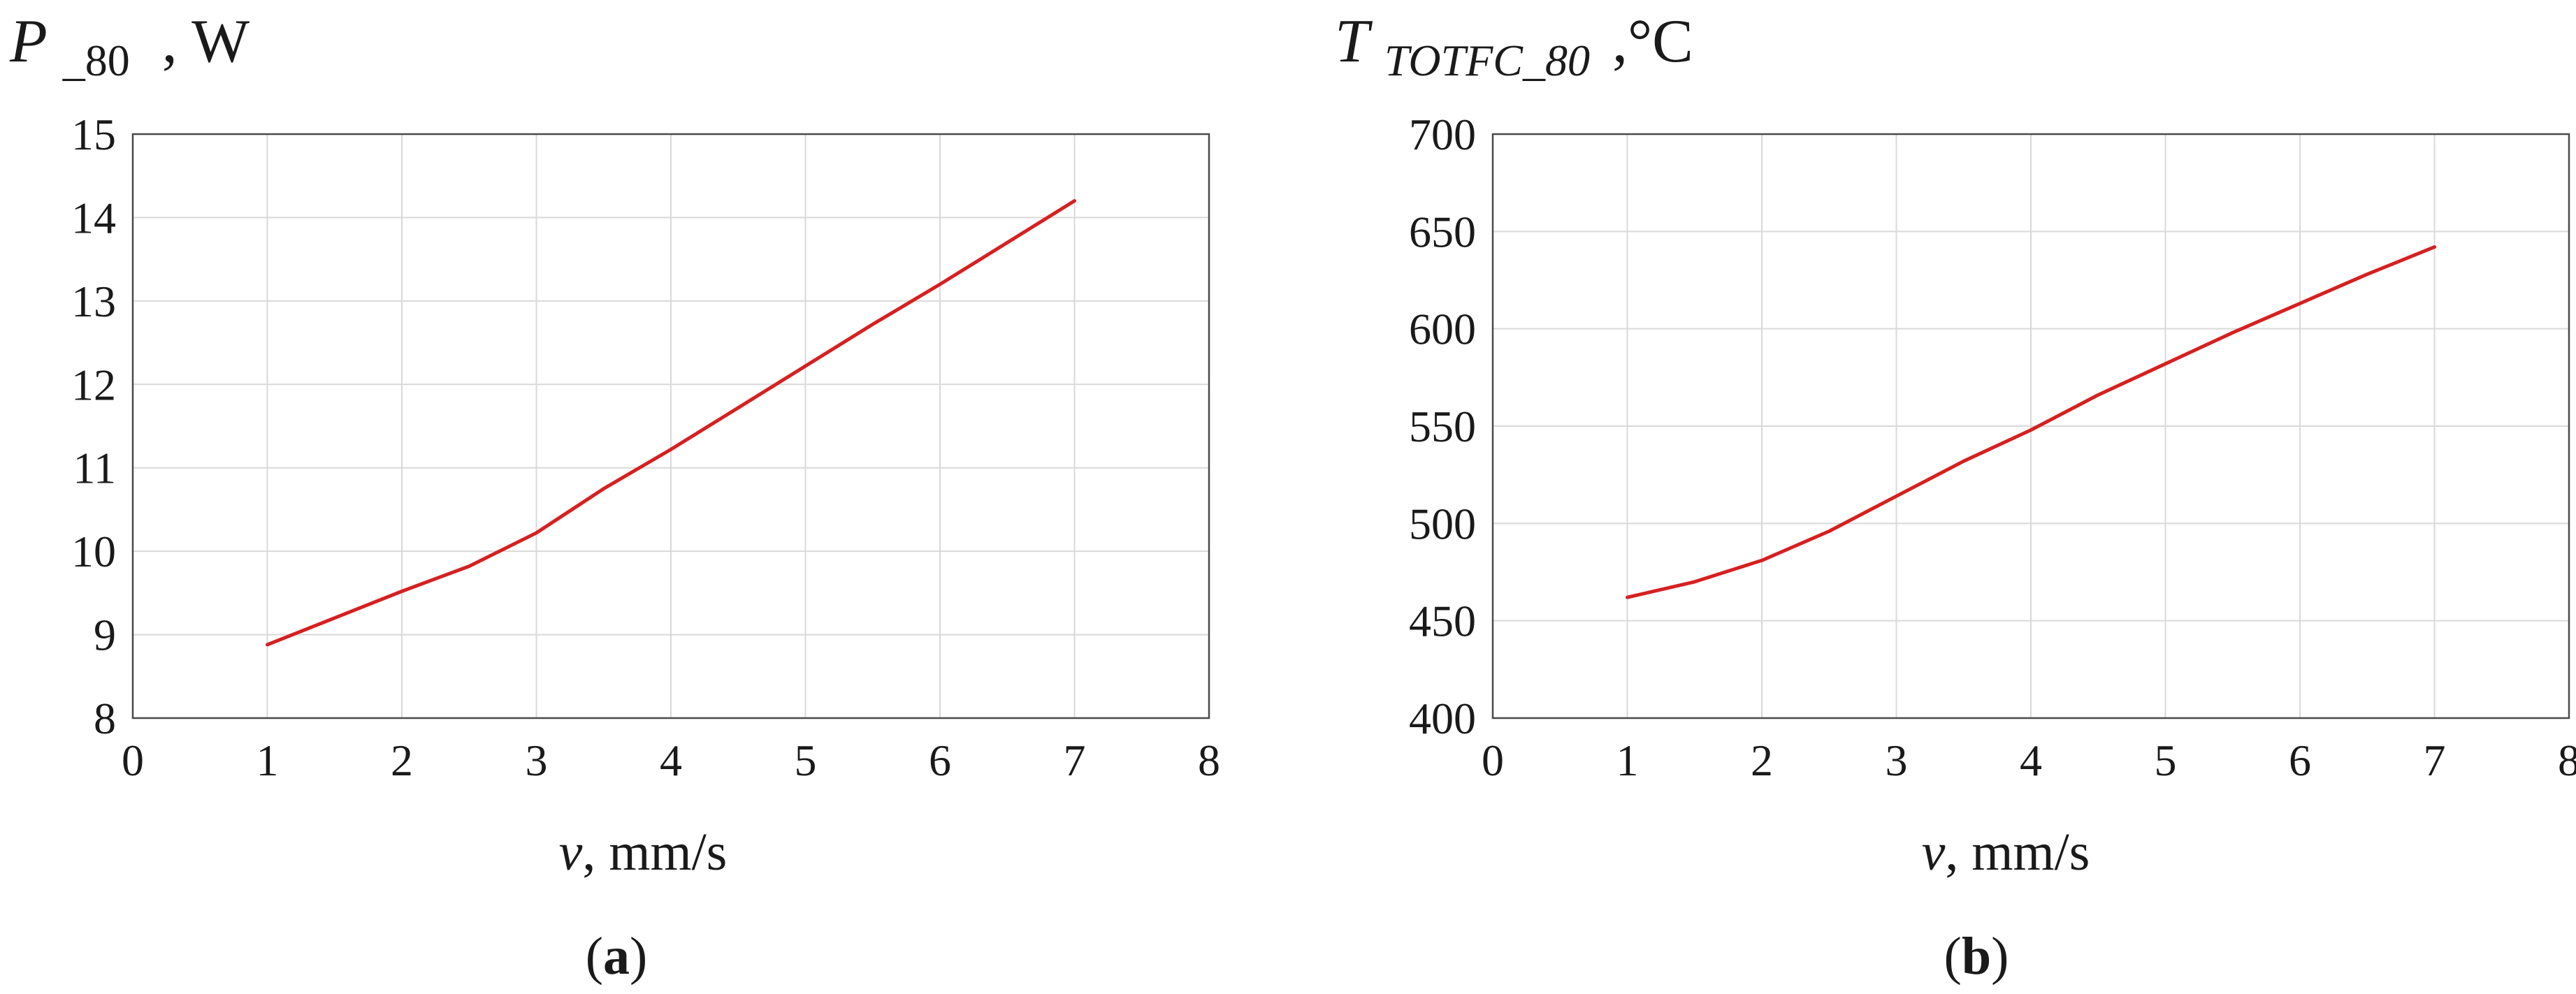 The image size is (2576, 994). I want to click on y-tick-label: 11, so click(95, 468).